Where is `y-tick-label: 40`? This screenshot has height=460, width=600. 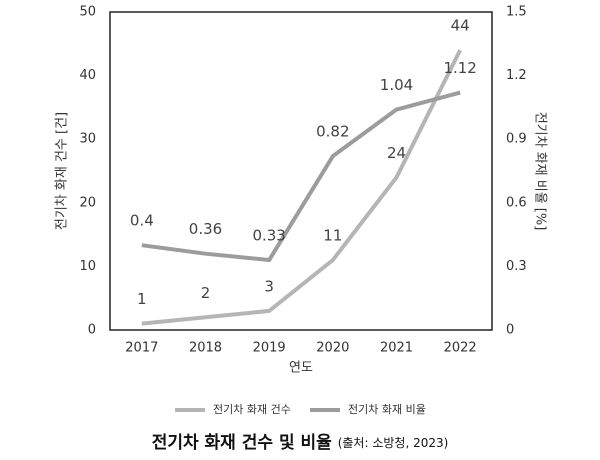 y-tick-label: 40 is located at coordinates (87, 75).